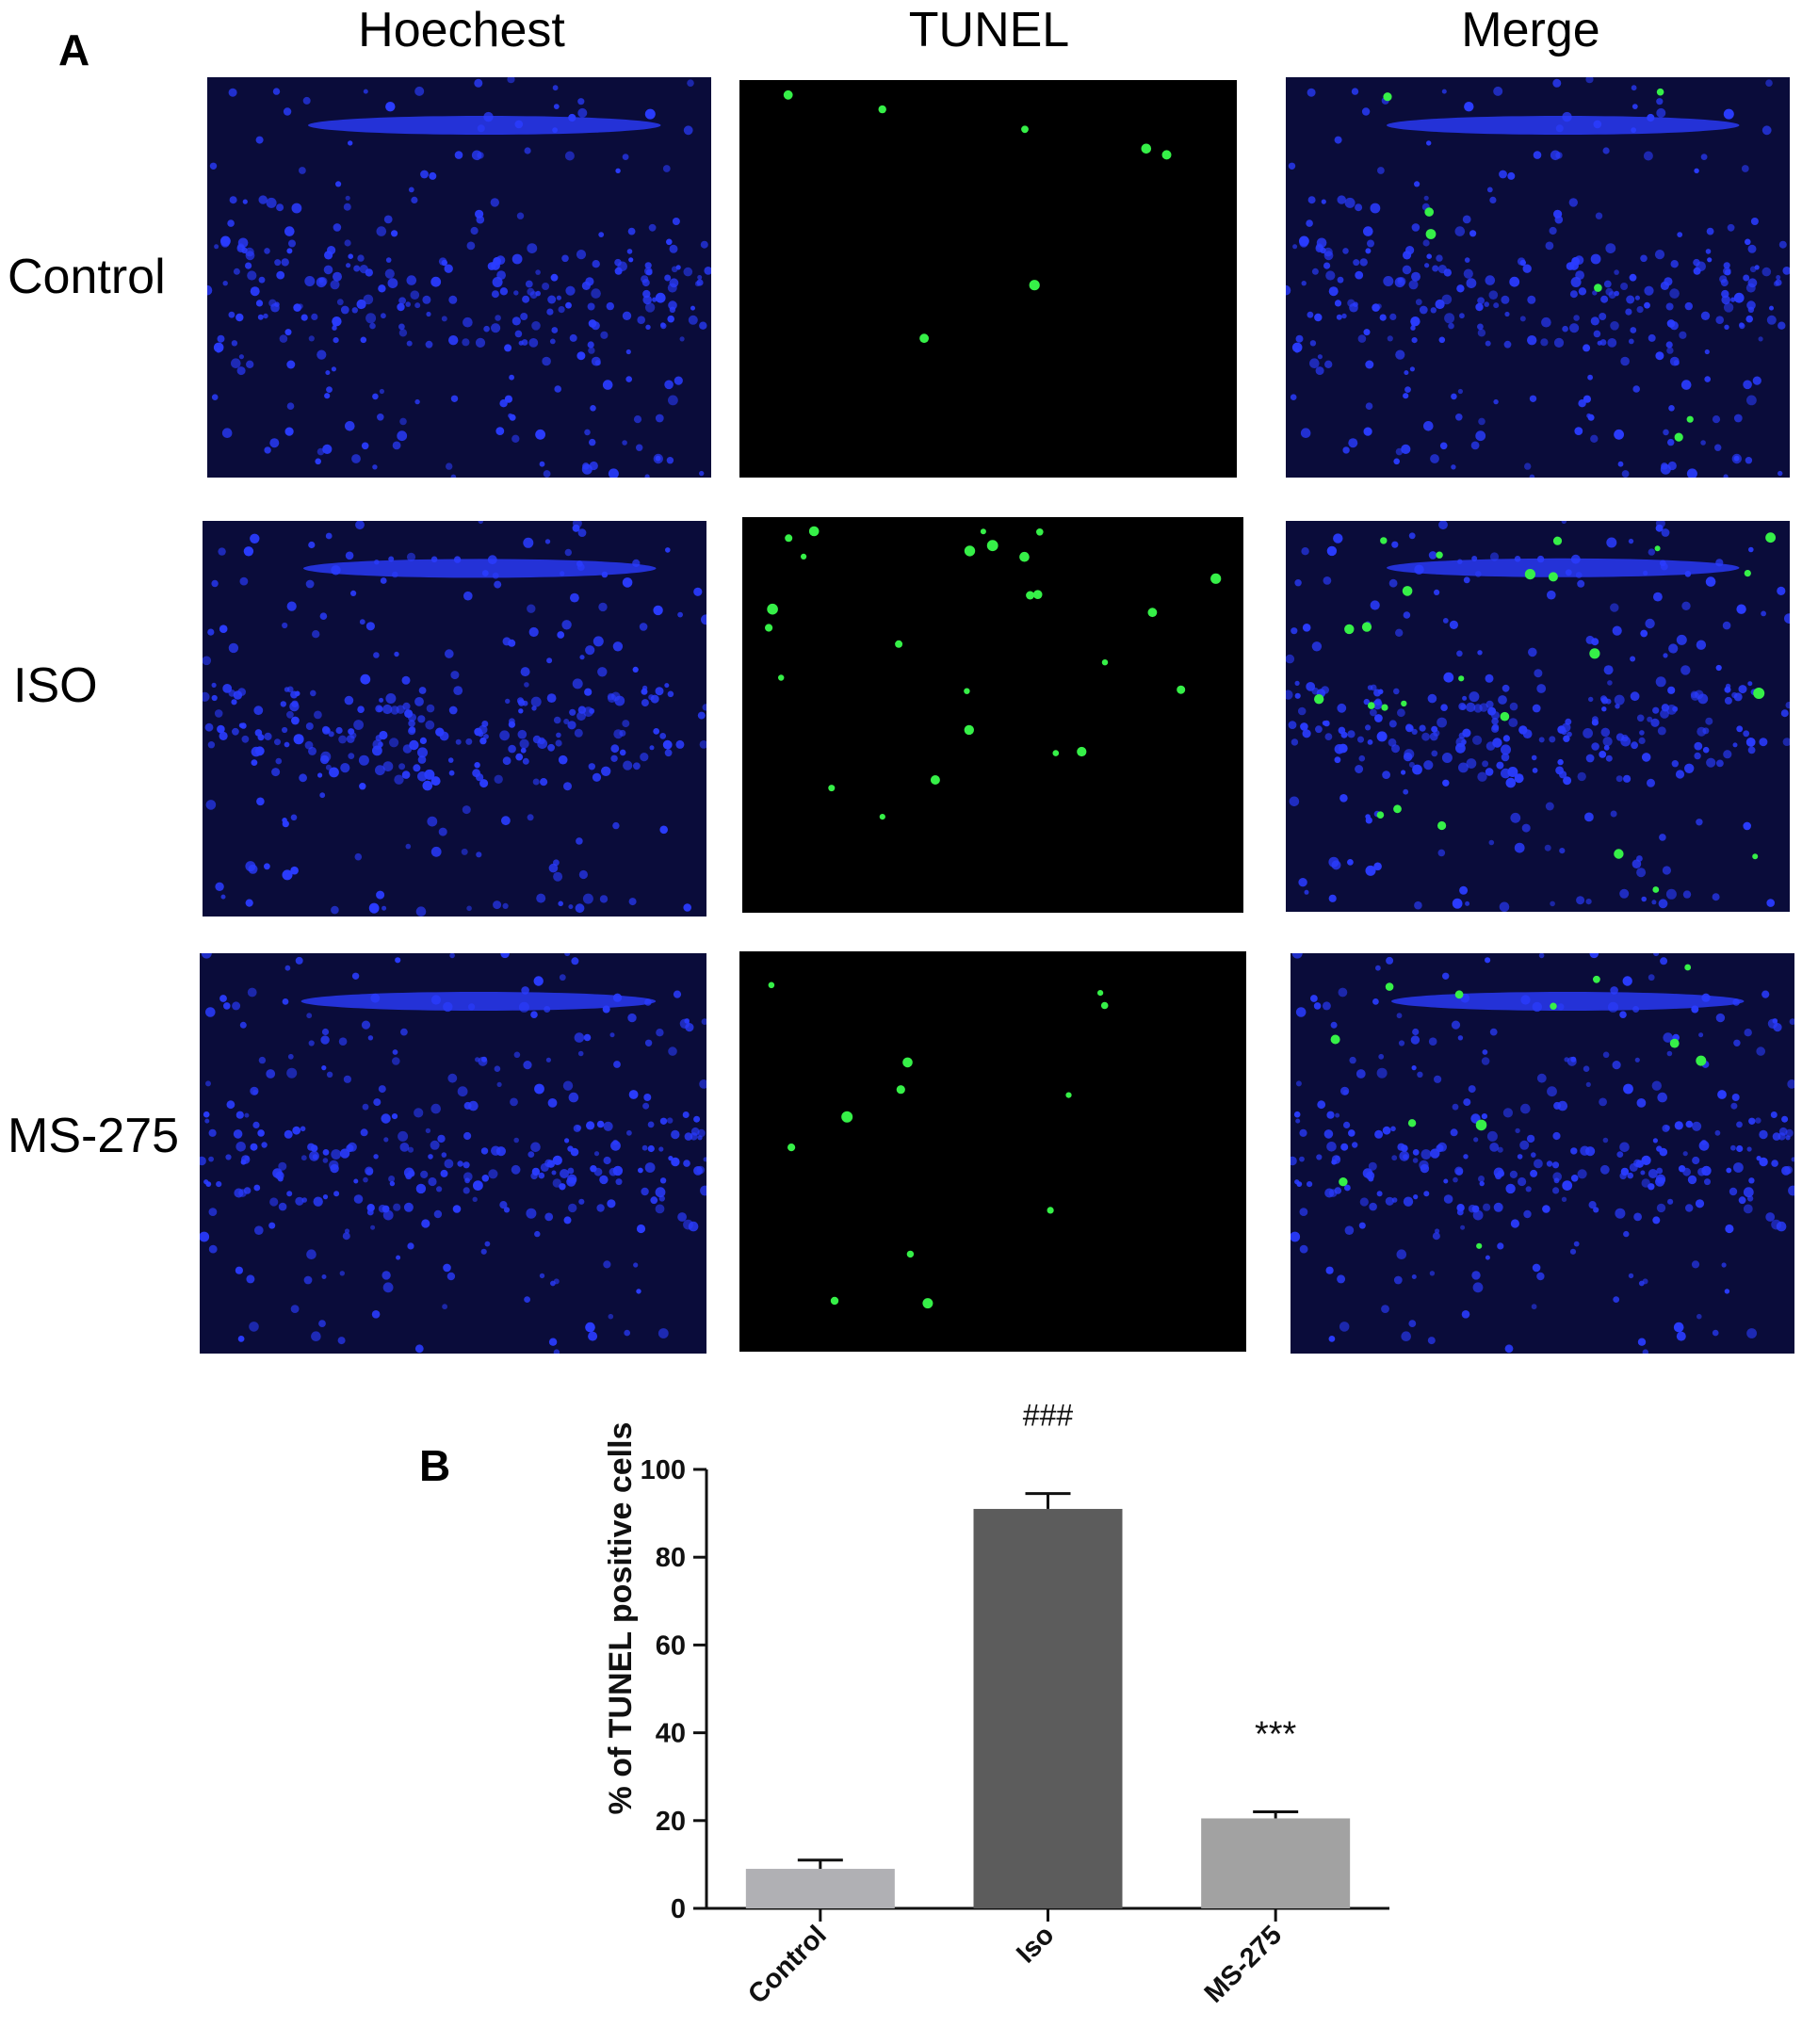  I want to click on micrograph-control-merge-background, so click(1538, 277).